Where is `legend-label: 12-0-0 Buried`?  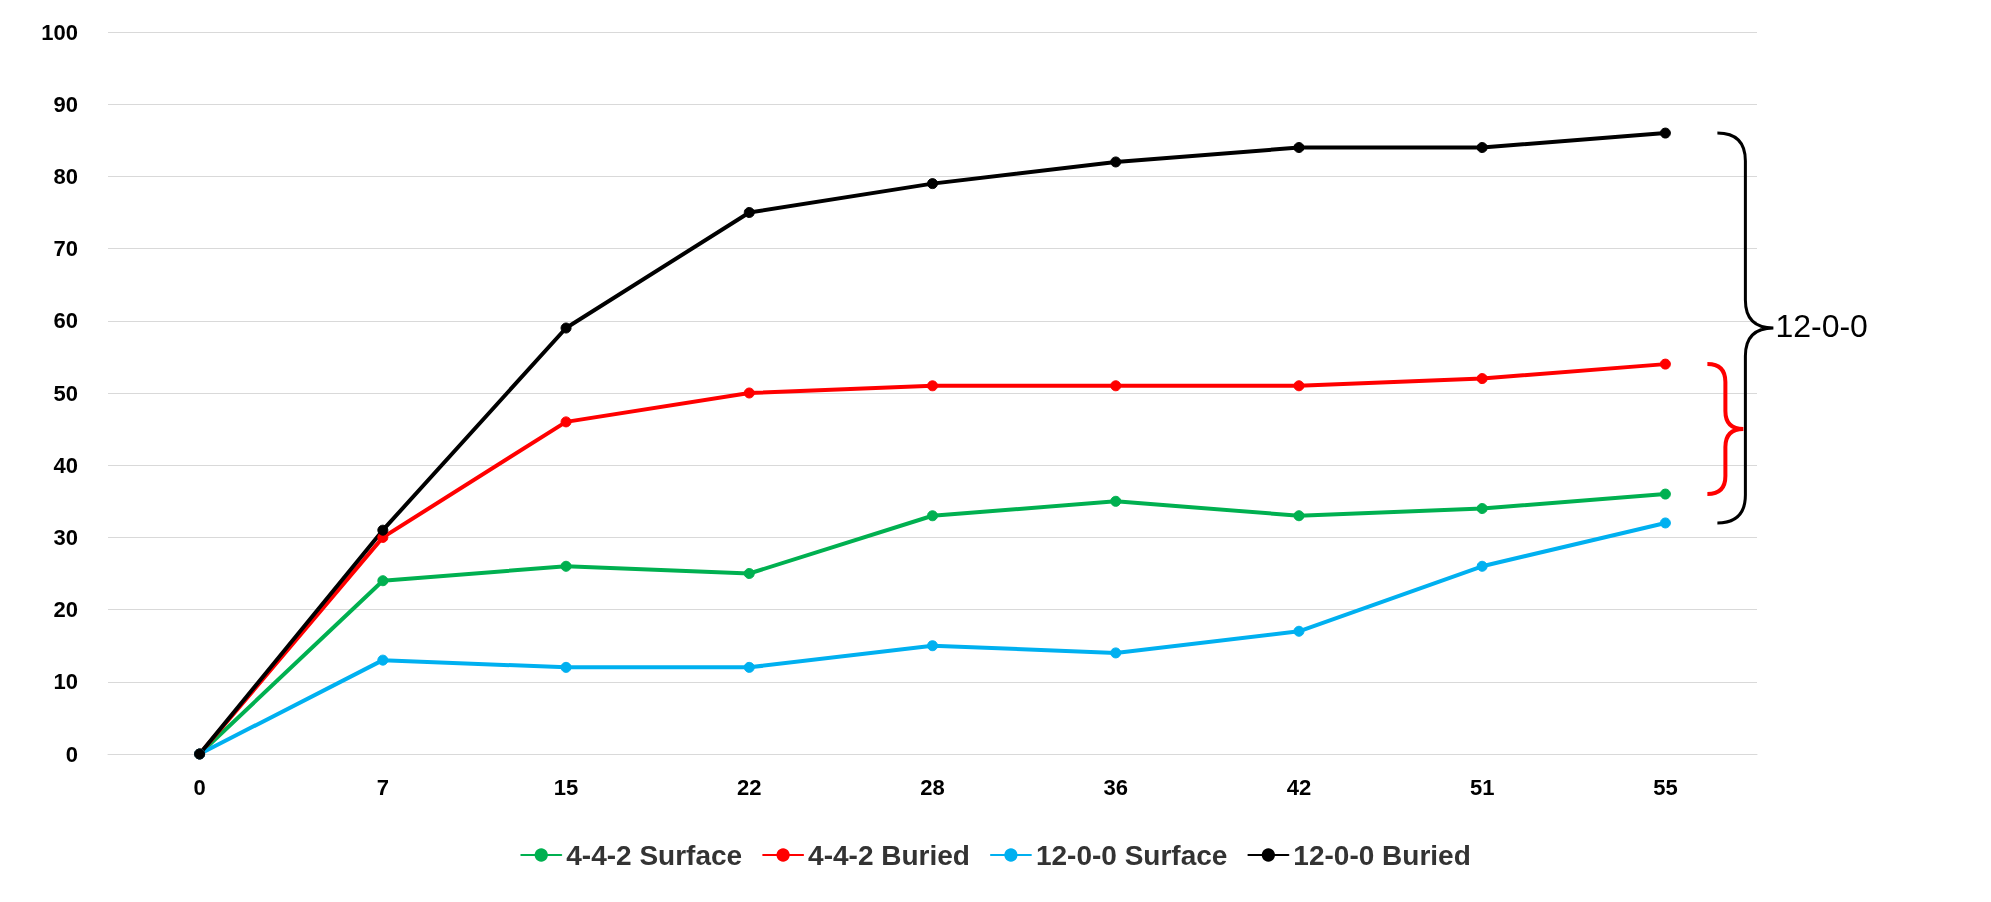
legend-label: 12-0-0 Buried is located at coordinates (1382, 855).